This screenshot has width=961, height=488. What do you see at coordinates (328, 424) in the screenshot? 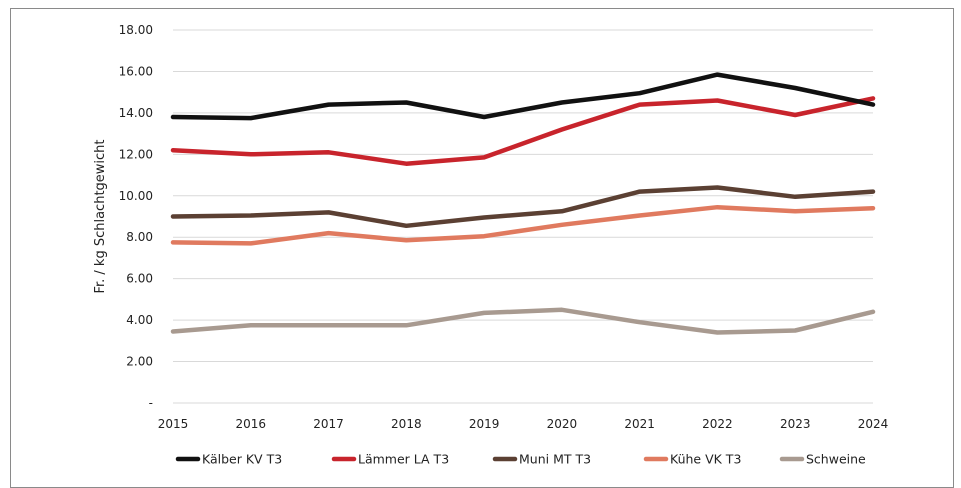
I see `x-tick-label: 2017` at bounding box center [328, 424].